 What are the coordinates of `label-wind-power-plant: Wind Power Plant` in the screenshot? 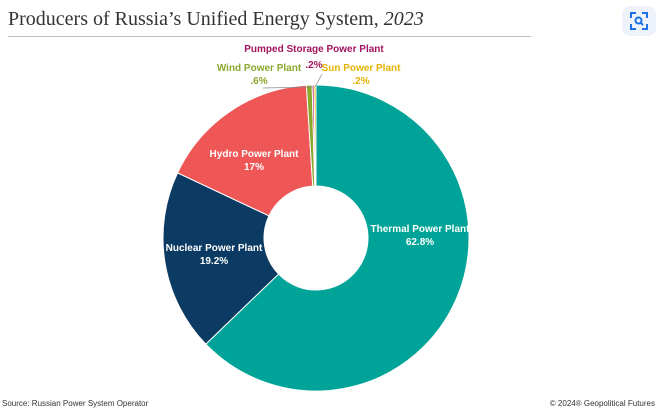 It's located at (259, 68).